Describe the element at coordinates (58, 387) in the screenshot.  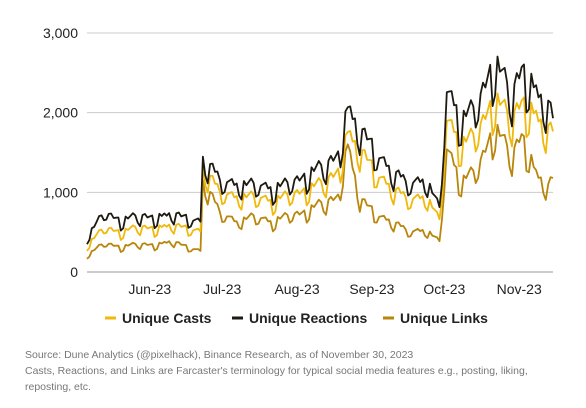
I see `source-line-3: reposting, etc.` at that location.